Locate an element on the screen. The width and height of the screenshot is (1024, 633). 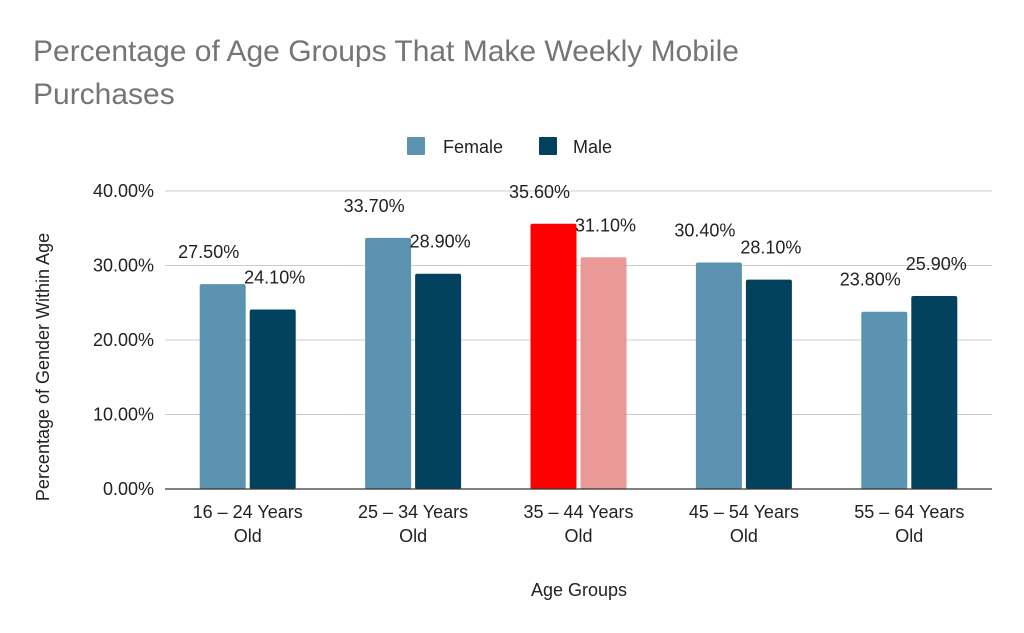
data-label-female-3: 35.60% is located at coordinates (539, 192).